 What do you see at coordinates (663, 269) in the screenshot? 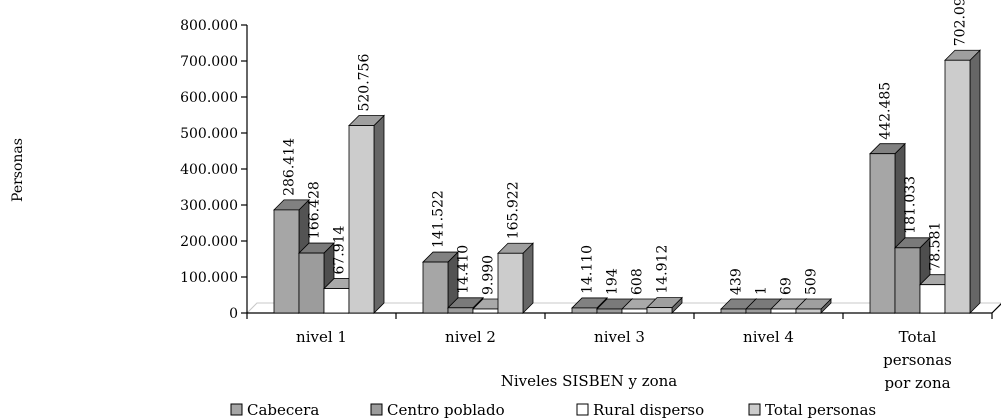
I see `data-label: 14.912` at bounding box center [663, 269].